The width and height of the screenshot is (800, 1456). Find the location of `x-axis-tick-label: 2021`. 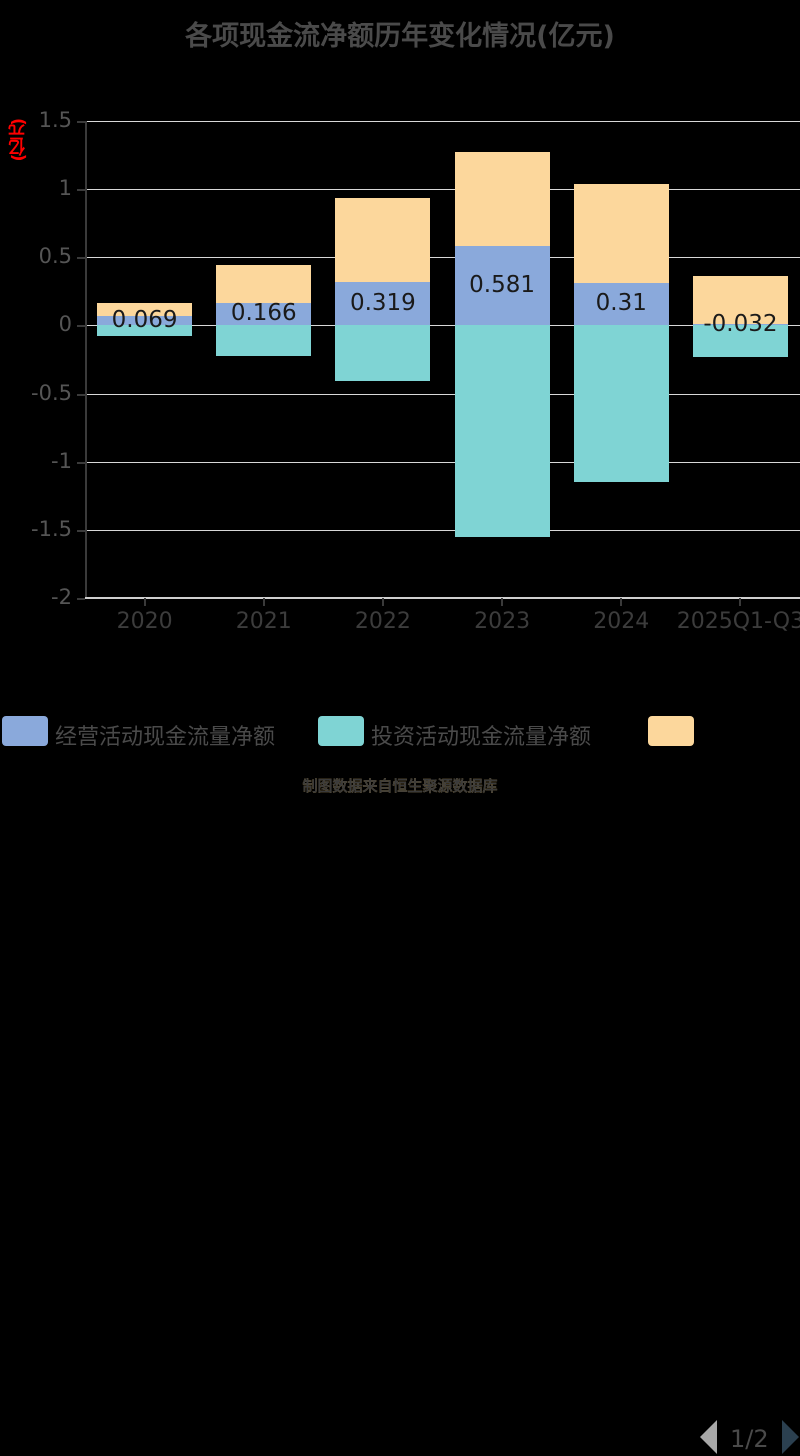

x-axis-tick-label: 2021 is located at coordinates (263, 621).